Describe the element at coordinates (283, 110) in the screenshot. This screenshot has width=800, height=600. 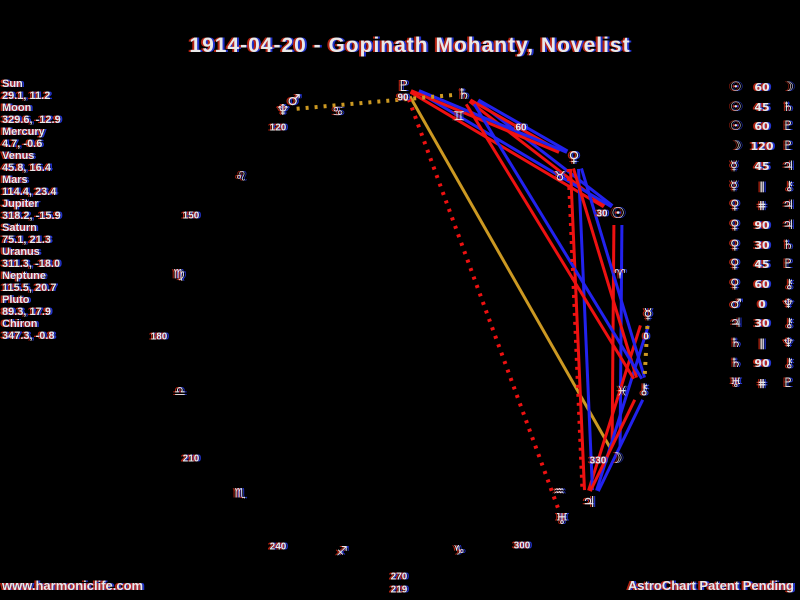
I see `neptune-planet-icon: ♆` at that location.